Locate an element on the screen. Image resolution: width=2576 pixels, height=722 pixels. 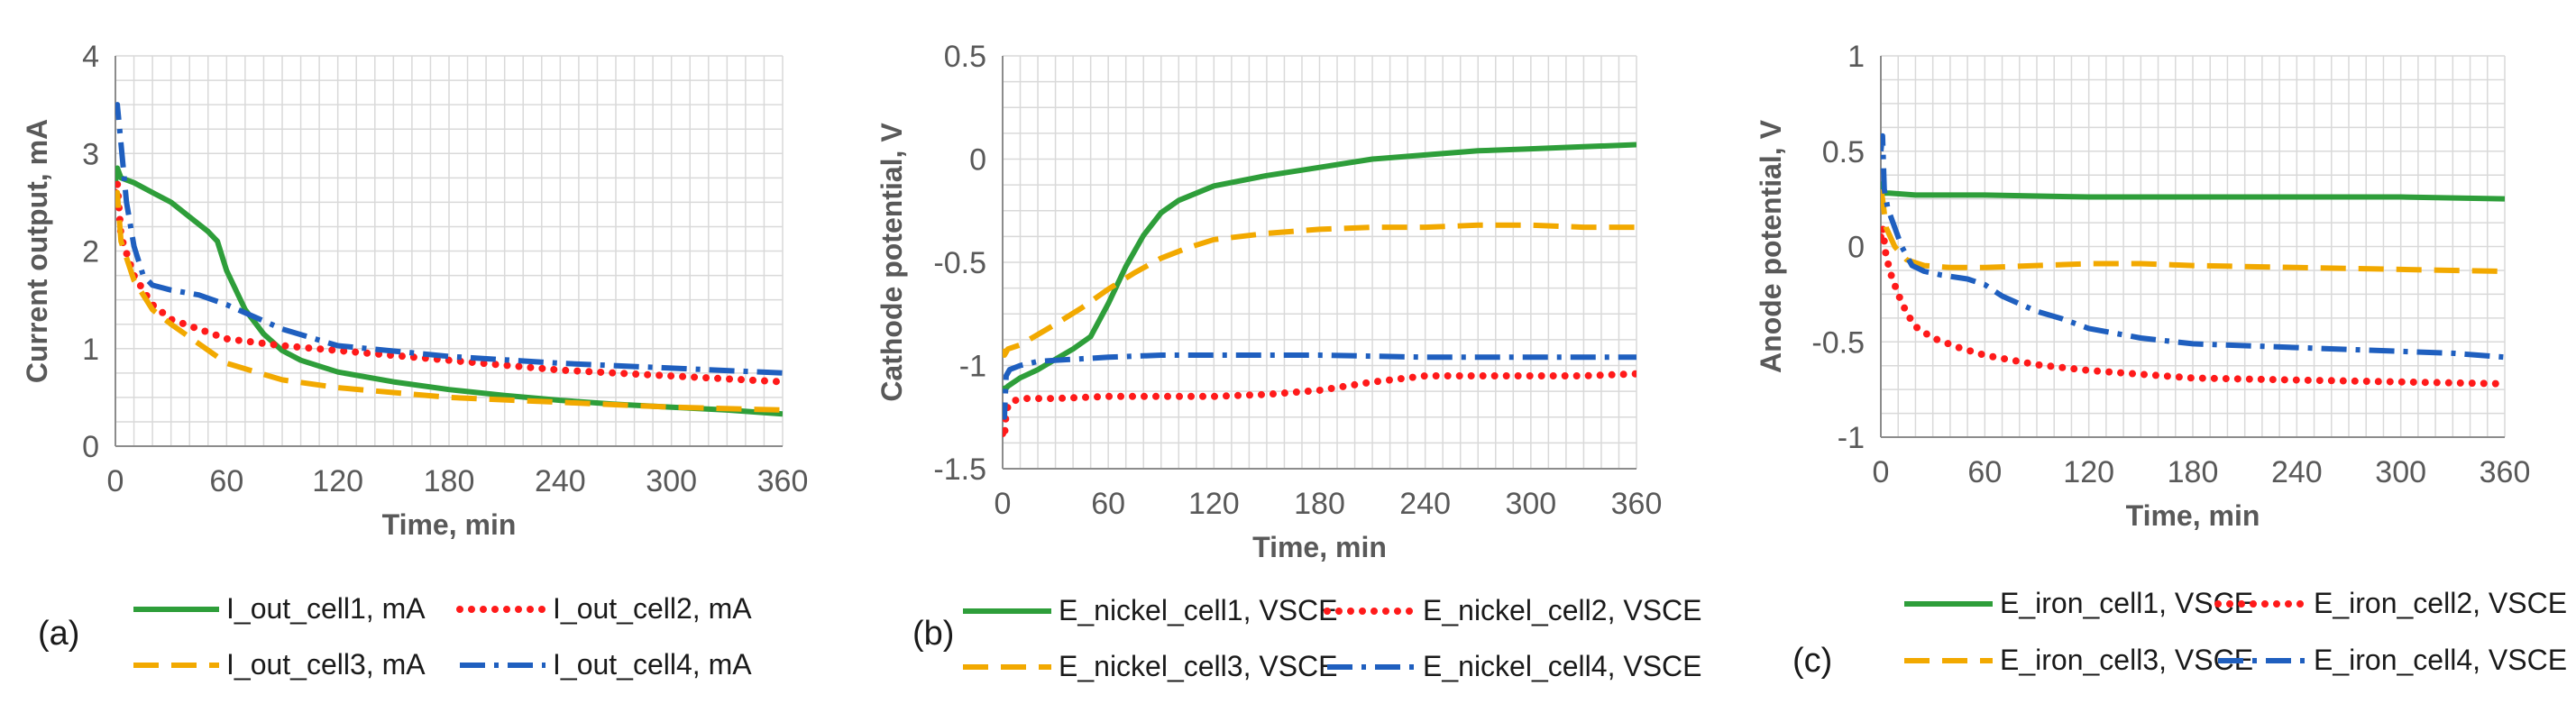
series-line-cell1 is located at coordinates (1319, 267).